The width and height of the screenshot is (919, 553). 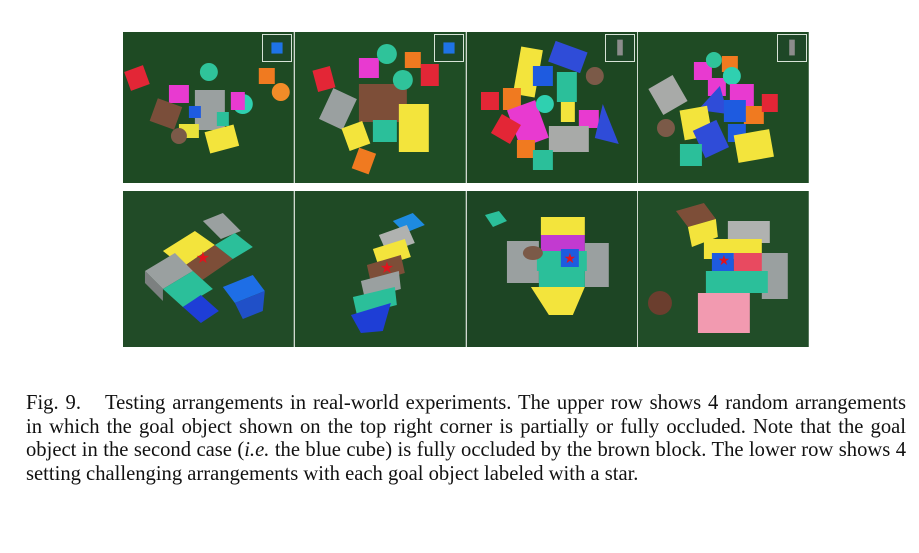 What do you see at coordinates (53, 403) in the screenshot?
I see `caption-label: Fig. 9.` at bounding box center [53, 403].